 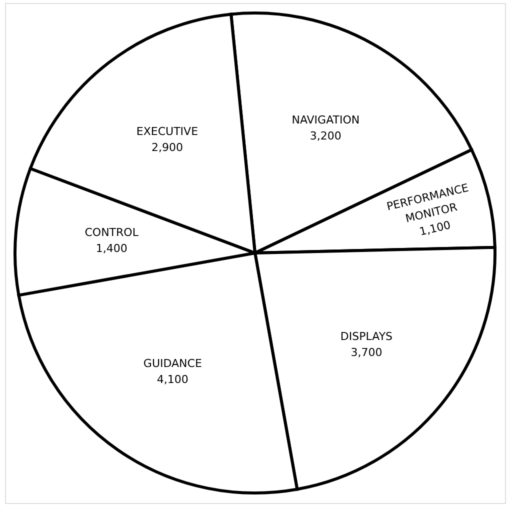 What do you see at coordinates (172, 363) in the screenshot?
I see `slice-label: GUIDANCE` at bounding box center [172, 363].